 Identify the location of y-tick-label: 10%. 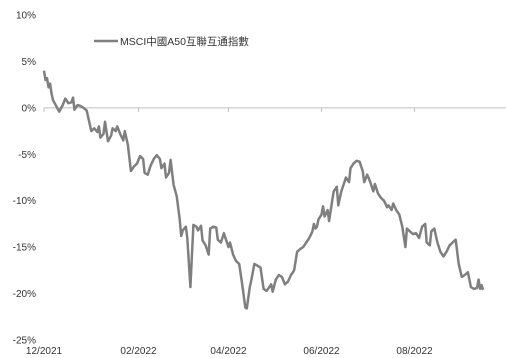
(26, 16).